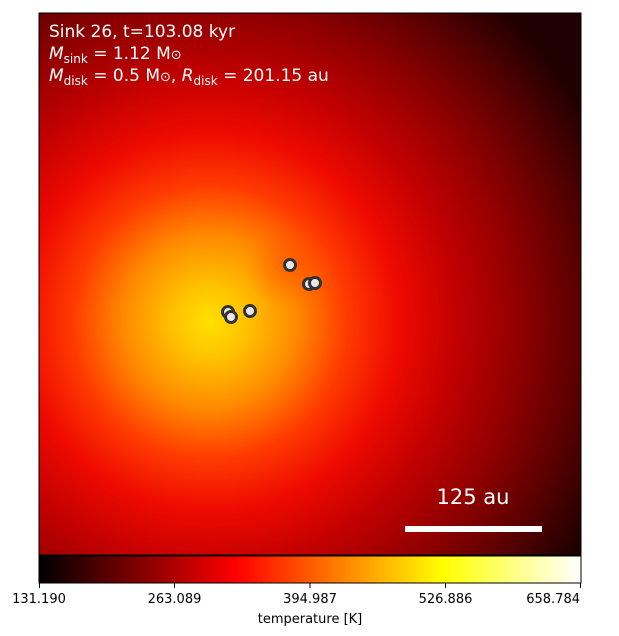  Describe the element at coordinates (175, 599) in the screenshot. I see `colorbar-tick-label: 263.089` at that location.